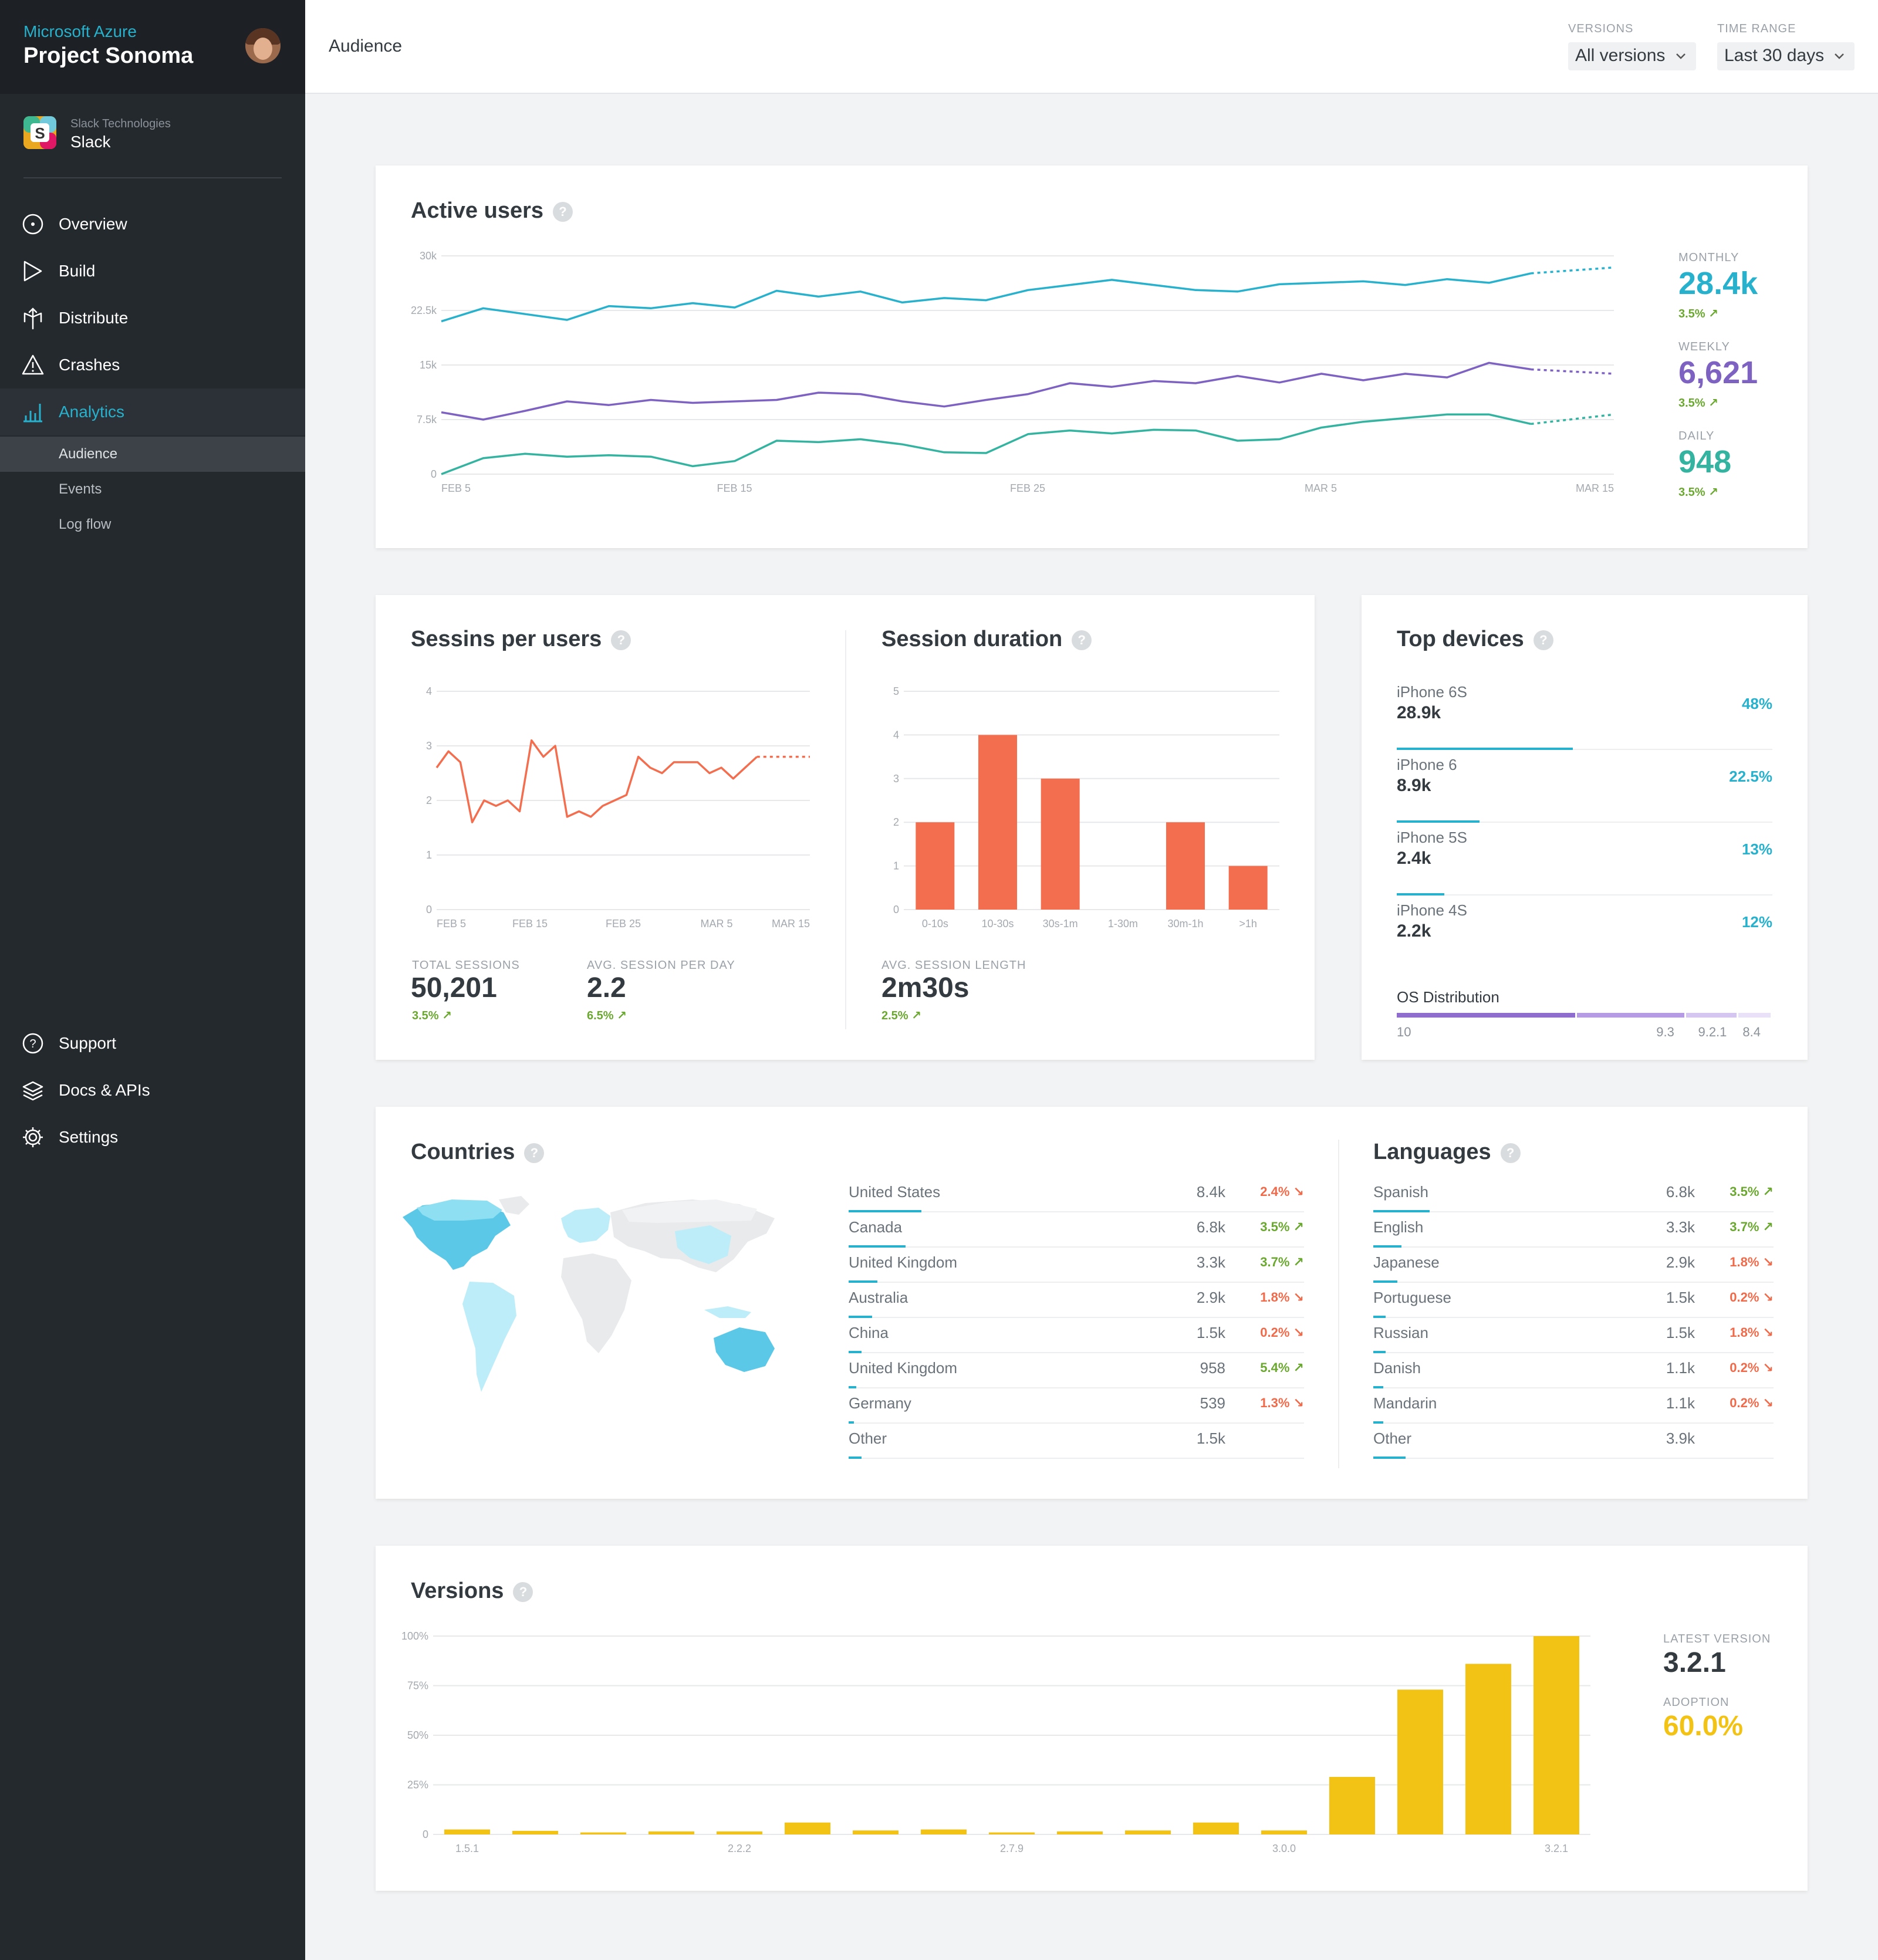 The width and height of the screenshot is (1878, 1960). Describe the element at coordinates (1752, 1226) in the screenshot. I see `row-change: 3.7% ↗` at that location.